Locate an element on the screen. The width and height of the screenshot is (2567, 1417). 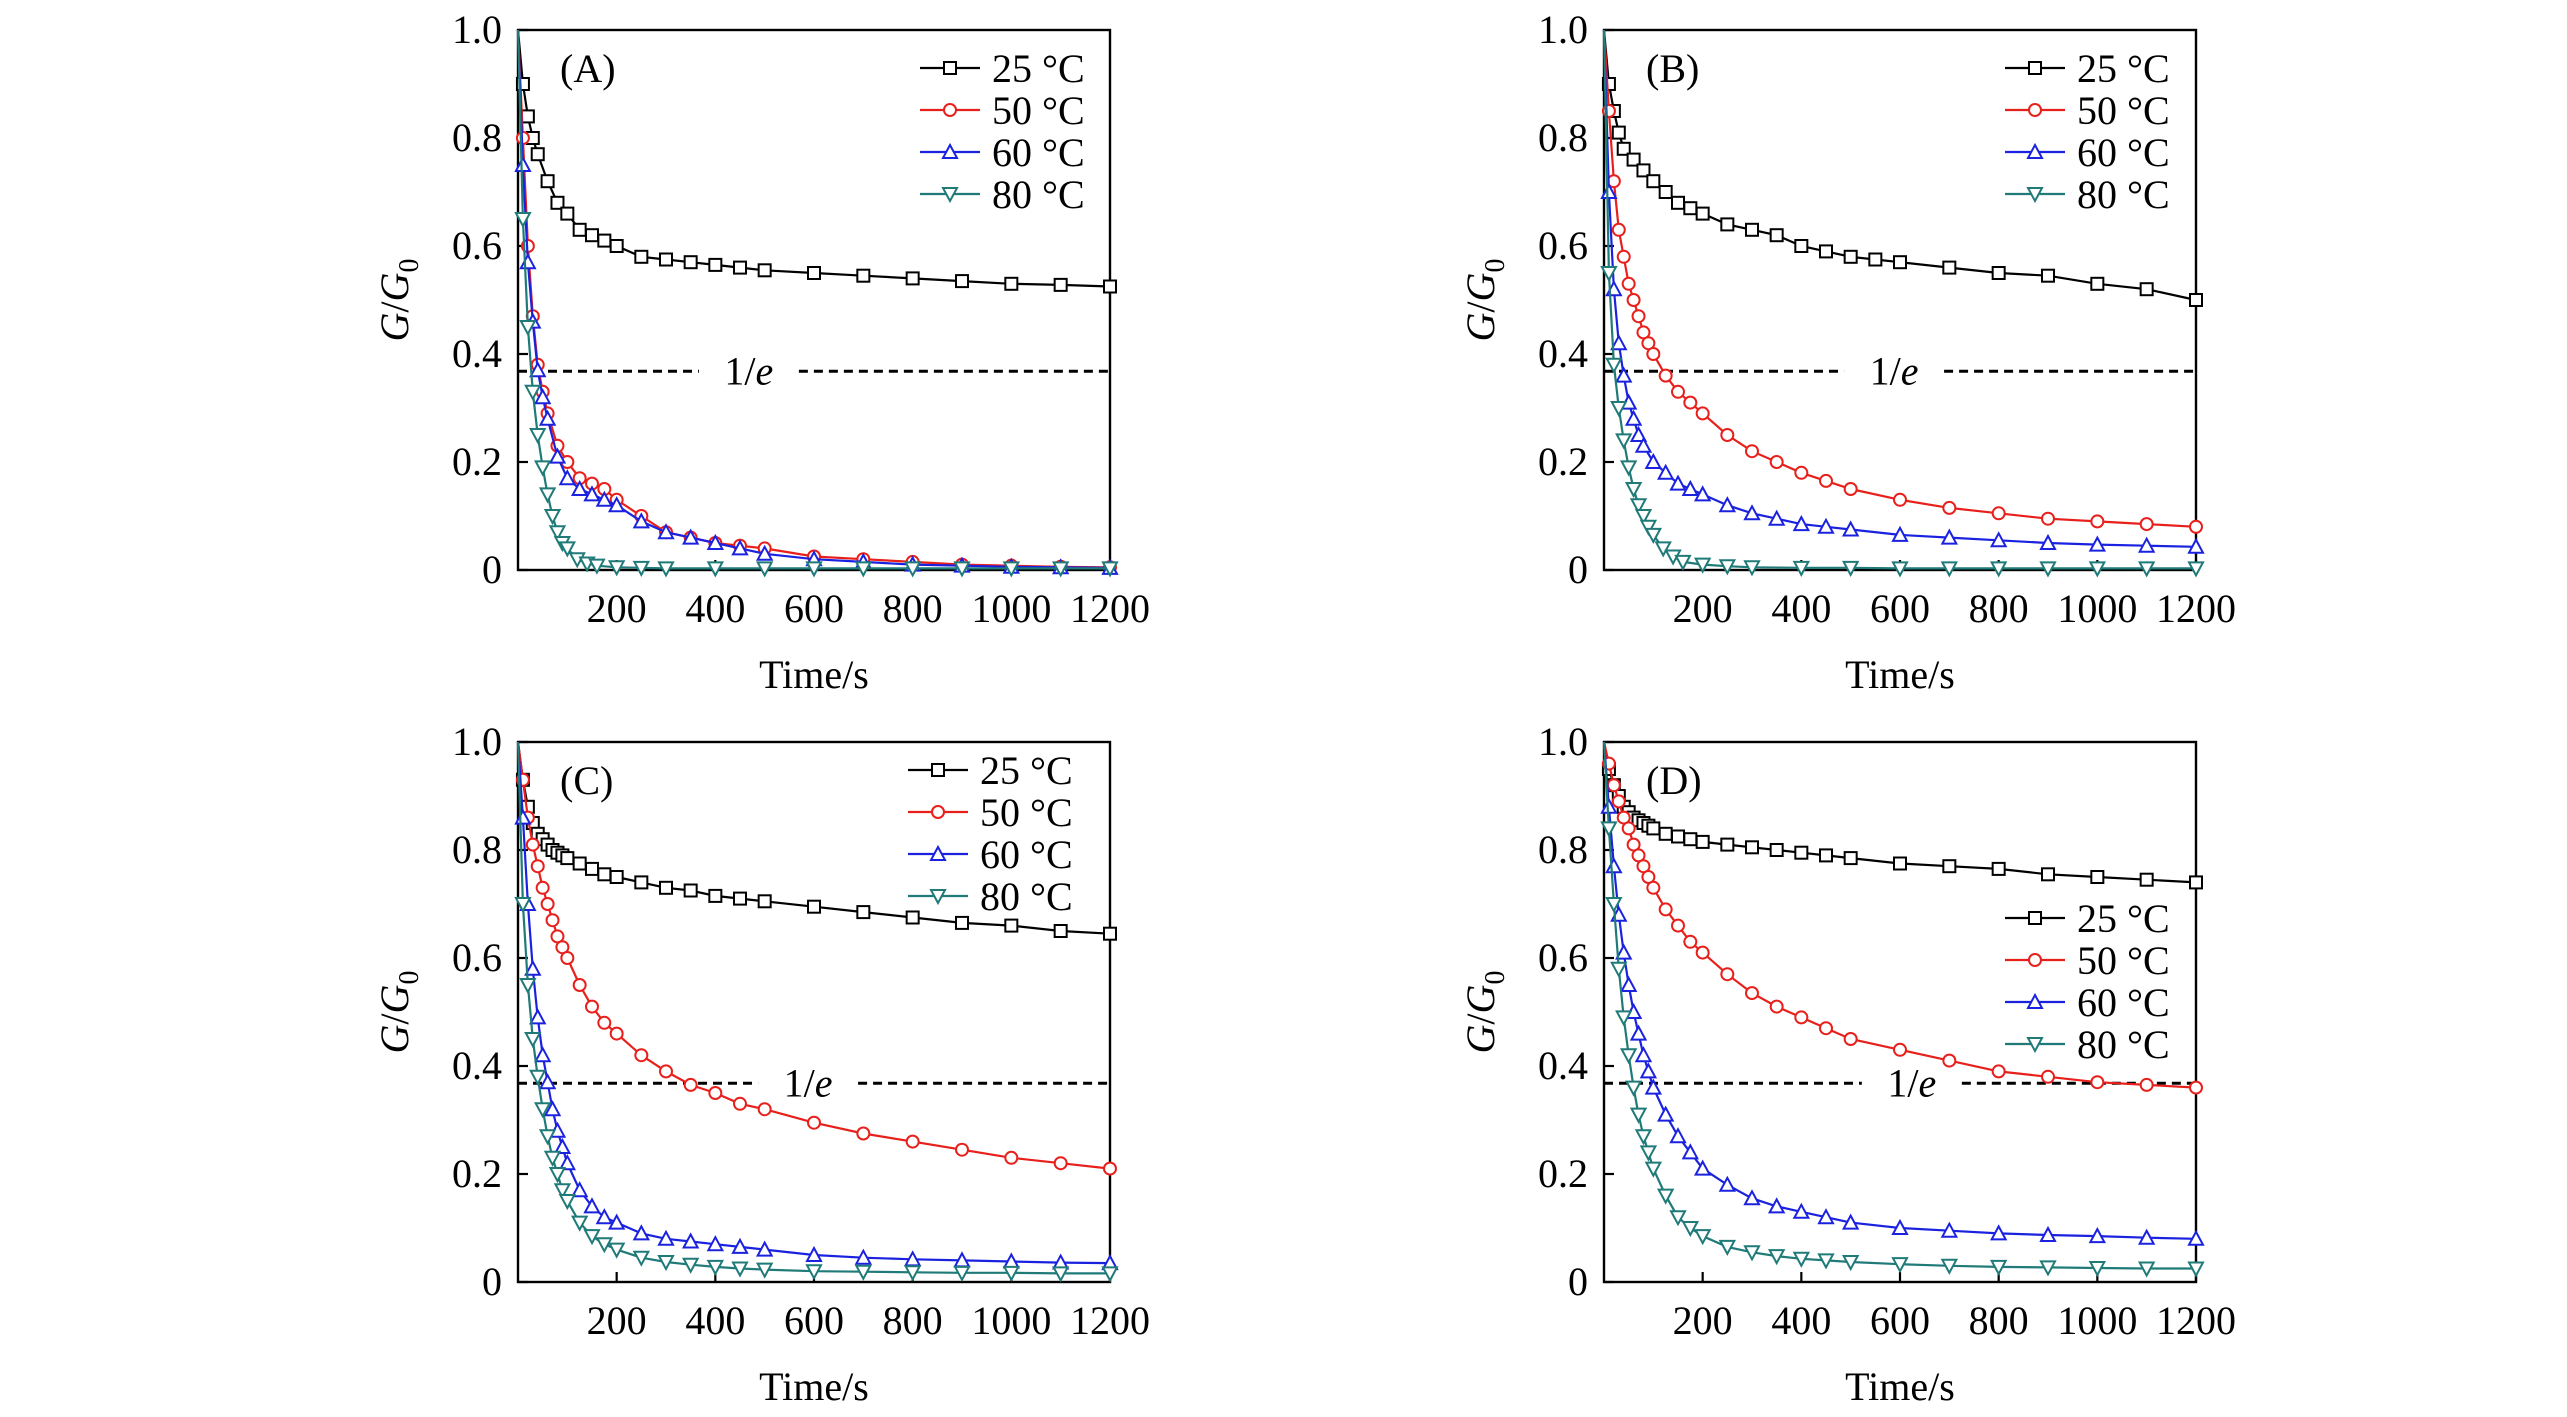
x-tick-label: 1000 is located at coordinates (1011, 1320).